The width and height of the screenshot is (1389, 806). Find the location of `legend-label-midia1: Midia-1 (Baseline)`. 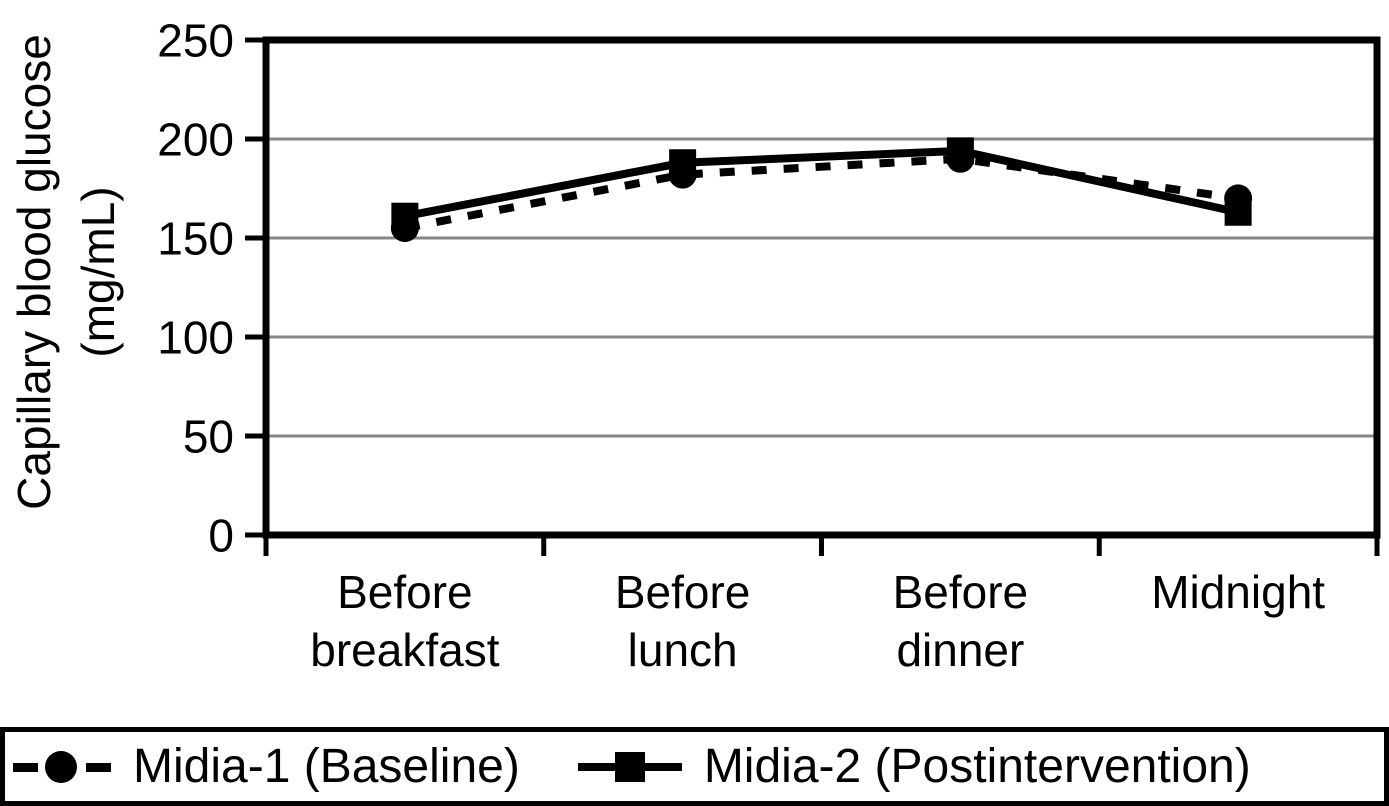

legend-label-midia1: Midia-1 (Baseline) is located at coordinates (326, 766).